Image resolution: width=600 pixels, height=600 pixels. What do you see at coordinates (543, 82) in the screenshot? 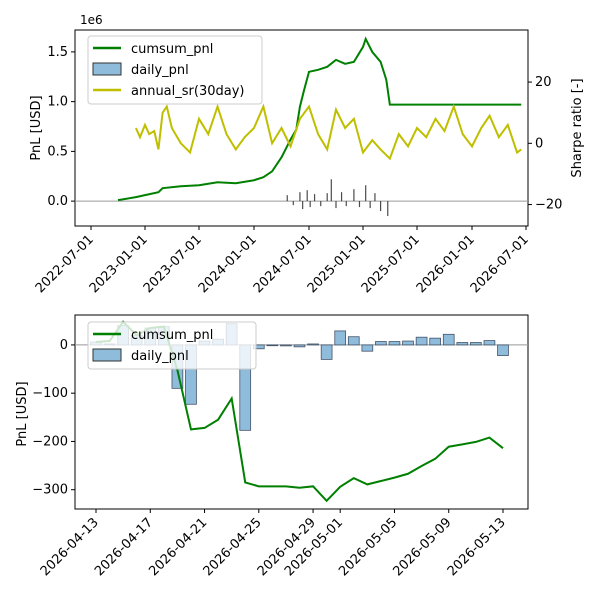
I see `top-y-right-tick-label: 20` at bounding box center [543, 82].